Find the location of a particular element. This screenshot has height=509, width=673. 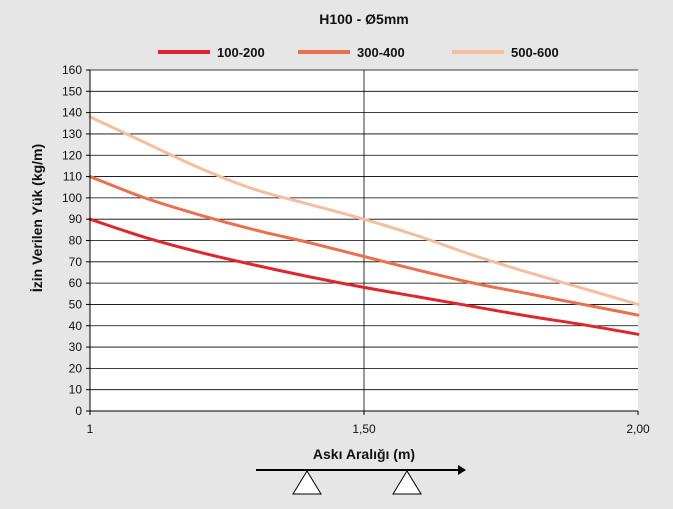

x-tick-label: 2,00 is located at coordinates (638, 429).